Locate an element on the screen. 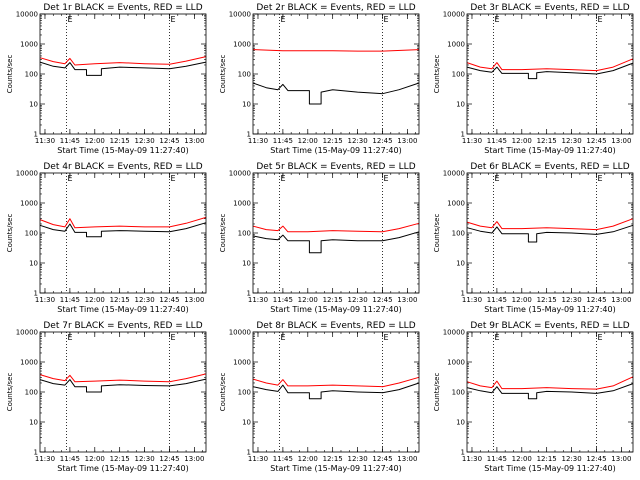 This screenshot has width=640, height=480. panel-title: Det 2r BLACK = Events, RED = LLD is located at coordinates (335, 8).